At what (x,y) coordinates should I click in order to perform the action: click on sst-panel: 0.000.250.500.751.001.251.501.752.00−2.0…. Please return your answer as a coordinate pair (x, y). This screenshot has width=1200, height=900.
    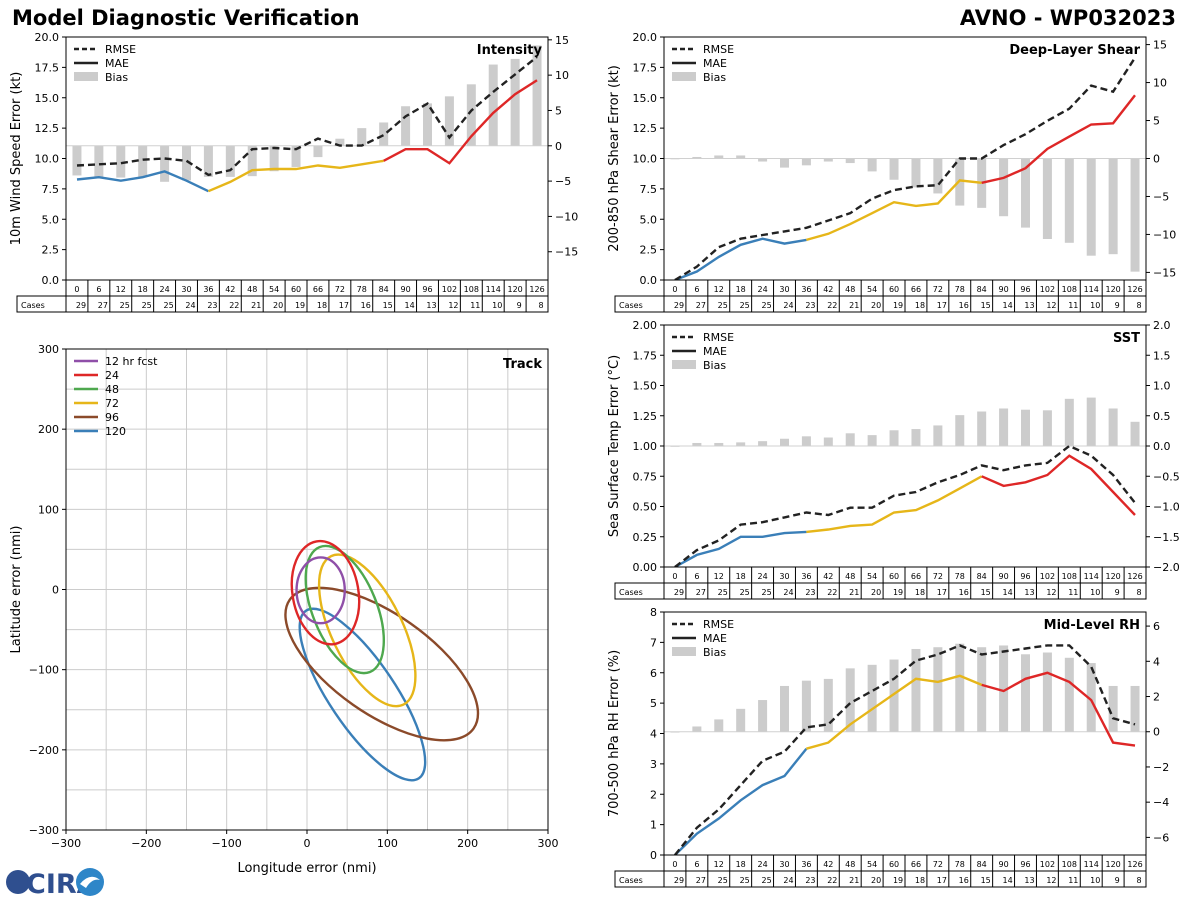
    Looking at the image, I should click on (893, 459).